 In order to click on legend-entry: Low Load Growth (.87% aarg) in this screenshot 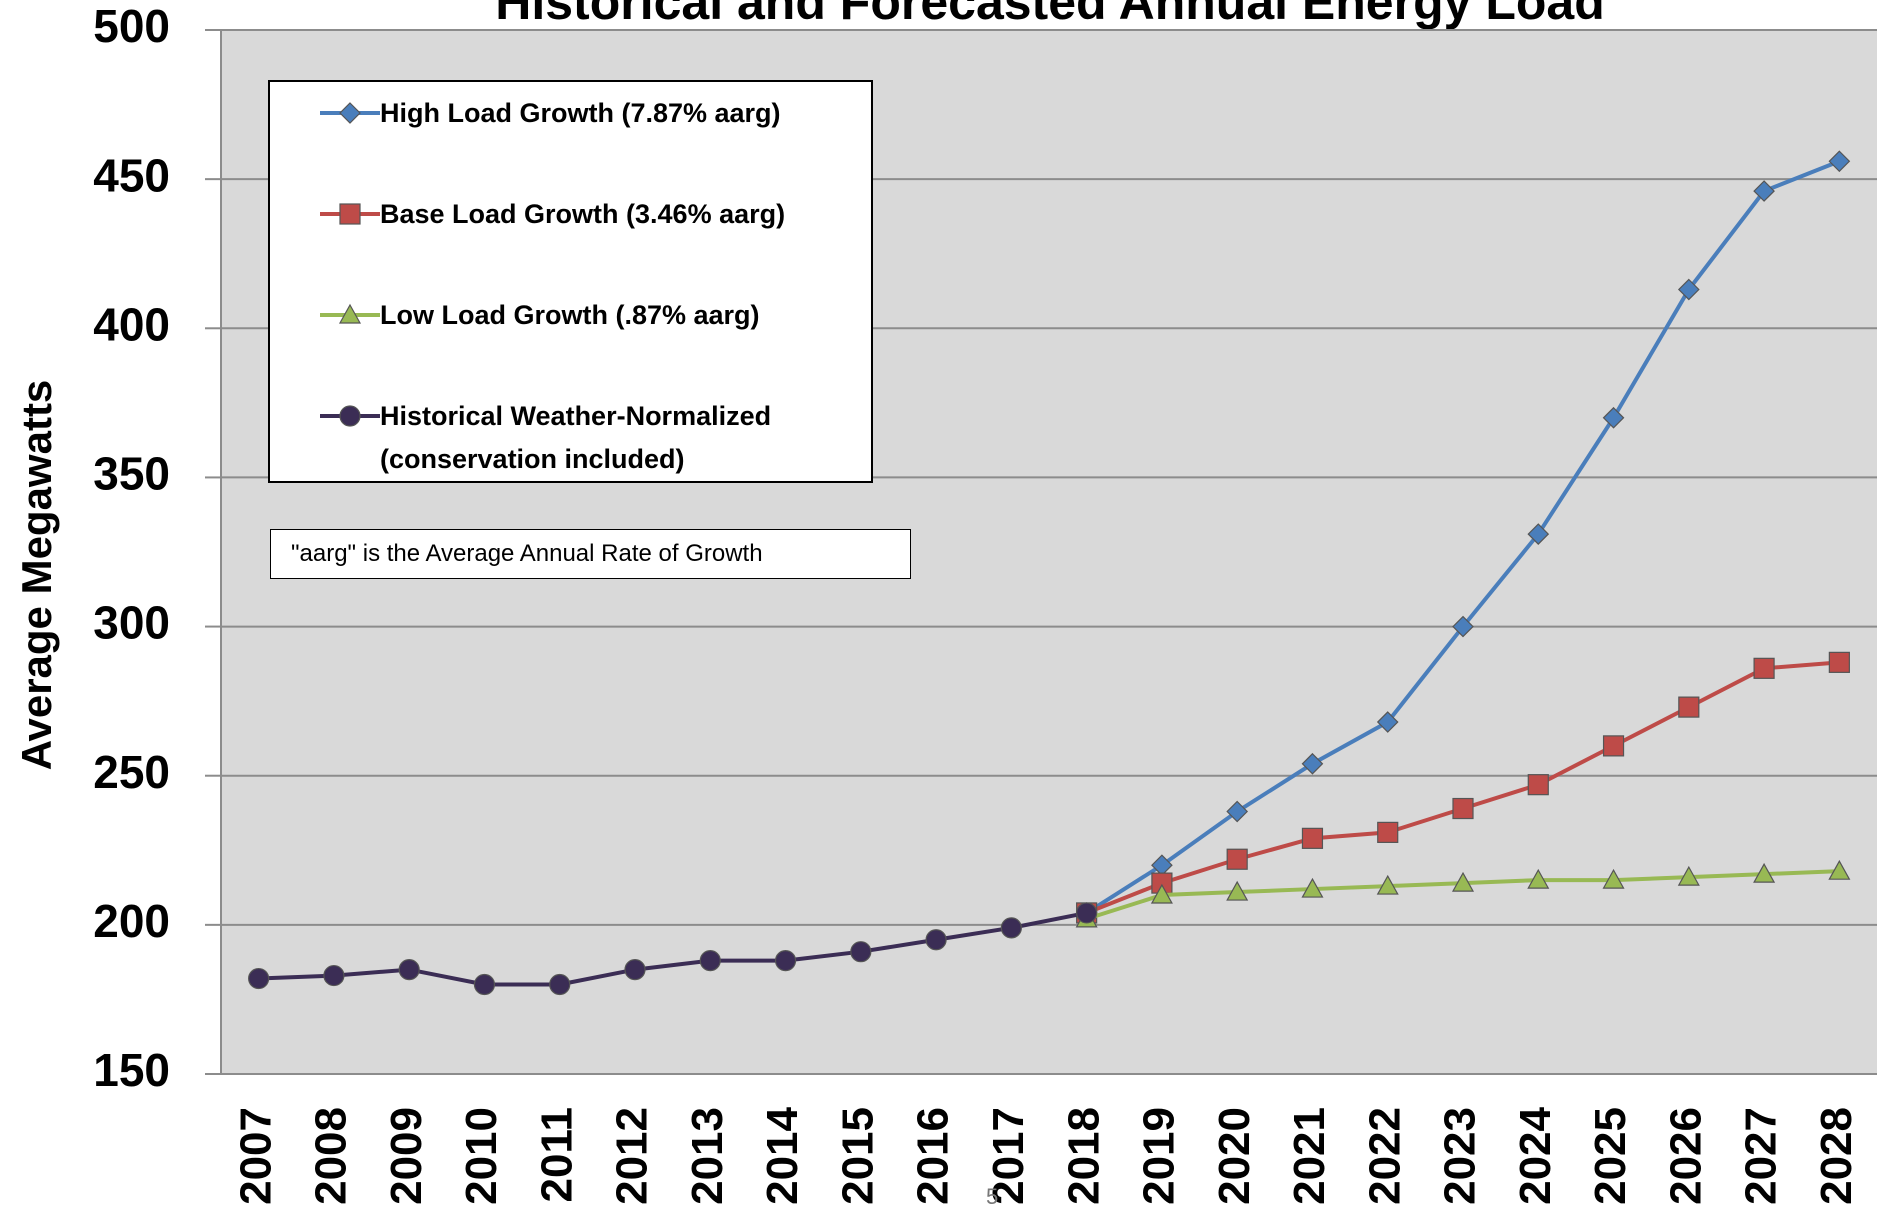, I will do `click(585, 315)`.